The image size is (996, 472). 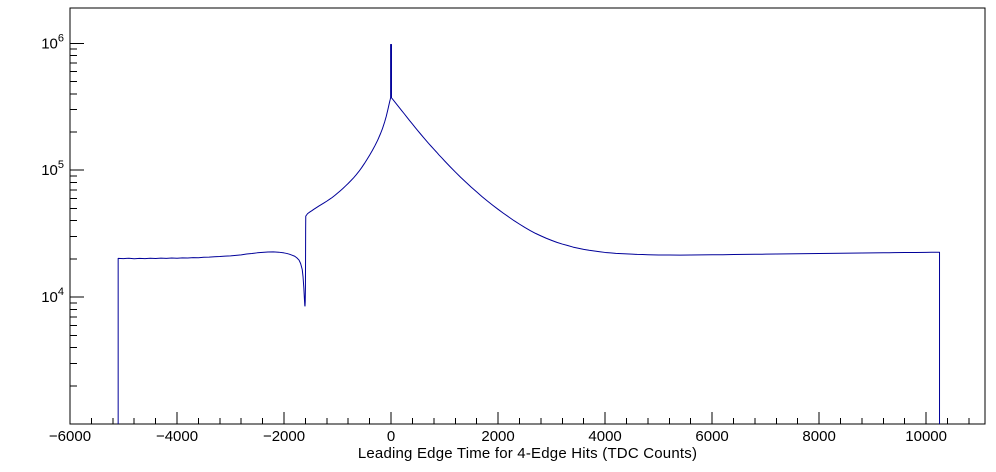 What do you see at coordinates (284, 436) in the screenshot?
I see `x-tick-label: −2000` at bounding box center [284, 436].